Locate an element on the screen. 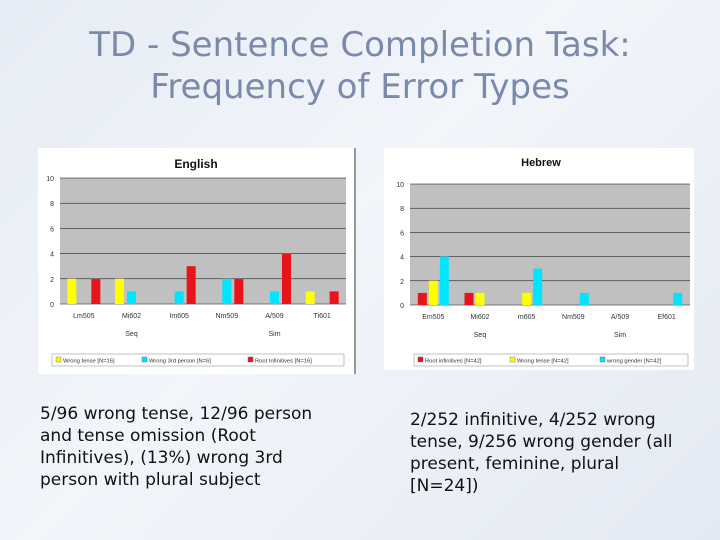  hebrew-legend-box is located at coordinates (551, 360).